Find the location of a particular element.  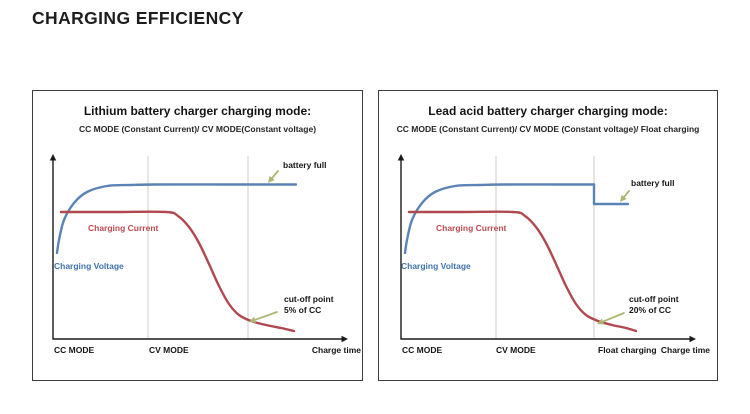

cutoff-value-label: 5% of CC is located at coordinates (302, 310).